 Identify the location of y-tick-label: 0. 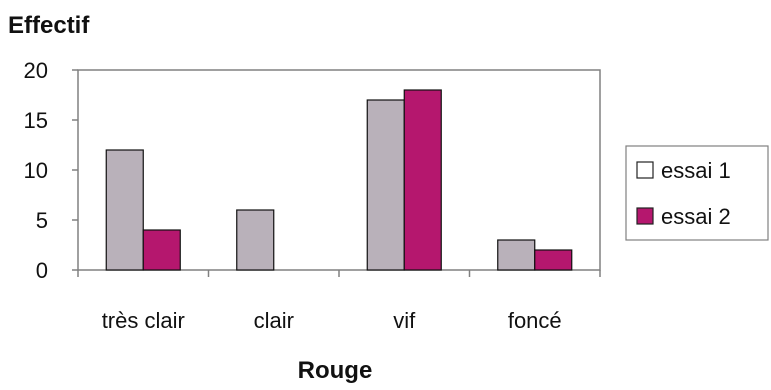
(42, 270).